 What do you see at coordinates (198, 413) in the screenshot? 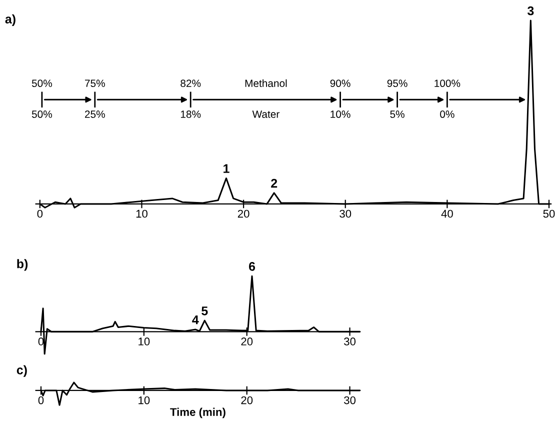
I see `x-axis-title: Time (min)` at bounding box center [198, 413].